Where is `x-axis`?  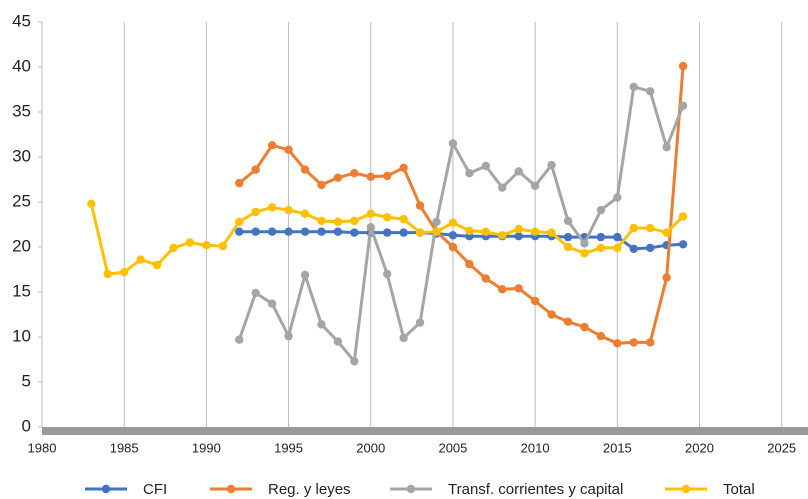 x-axis is located at coordinates (425, 431).